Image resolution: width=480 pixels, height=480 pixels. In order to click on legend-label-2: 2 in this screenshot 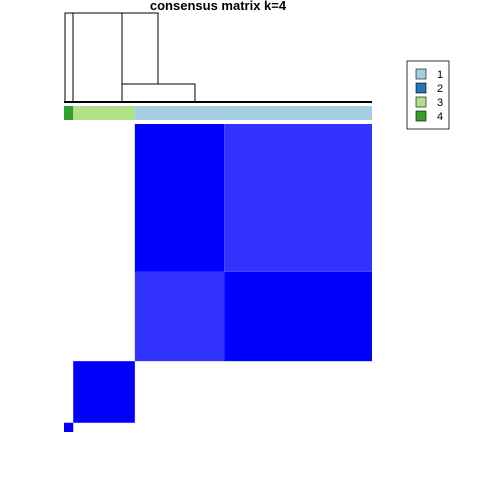, I will do `click(440, 89)`.